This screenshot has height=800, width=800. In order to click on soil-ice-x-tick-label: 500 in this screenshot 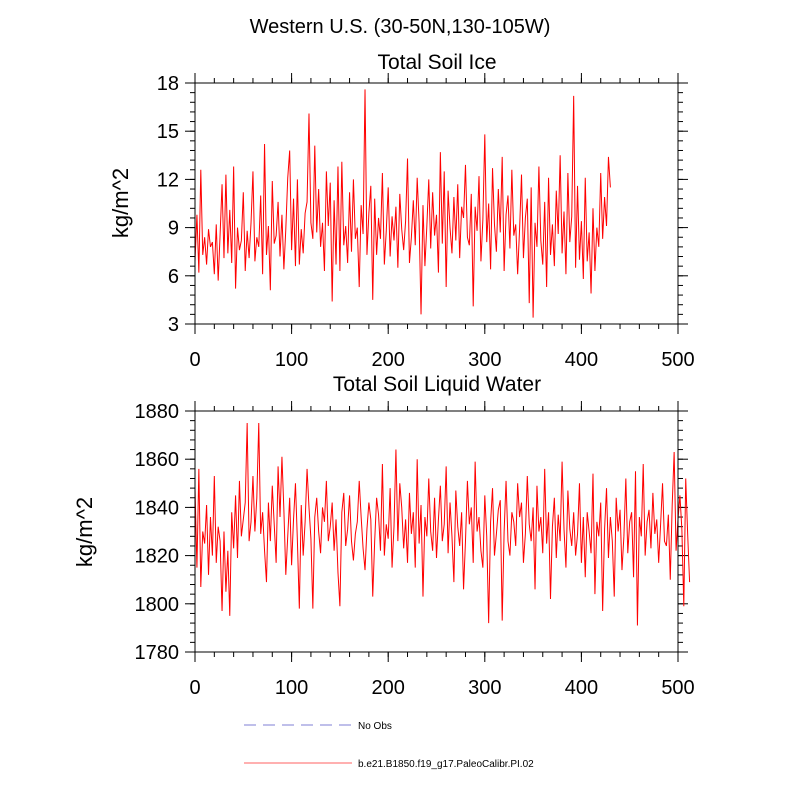, I will do `click(677, 360)`.